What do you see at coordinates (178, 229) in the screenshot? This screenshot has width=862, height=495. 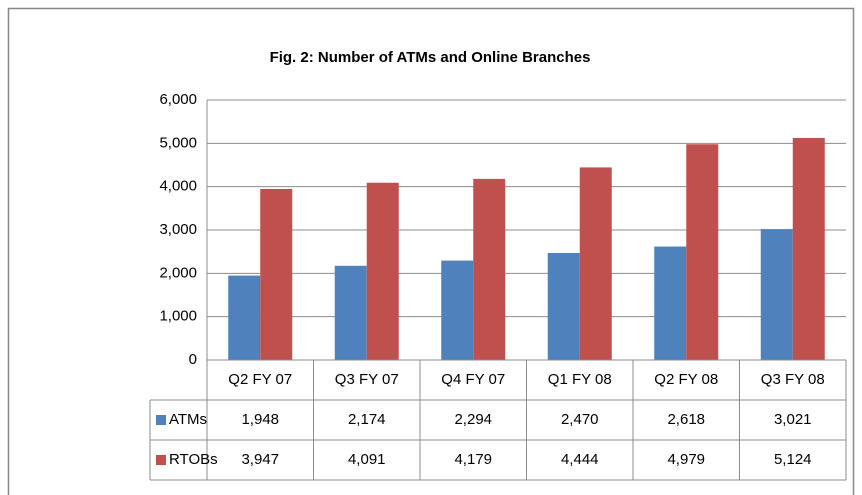 I see `y-tick-label: 3,000` at bounding box center [178, 229].